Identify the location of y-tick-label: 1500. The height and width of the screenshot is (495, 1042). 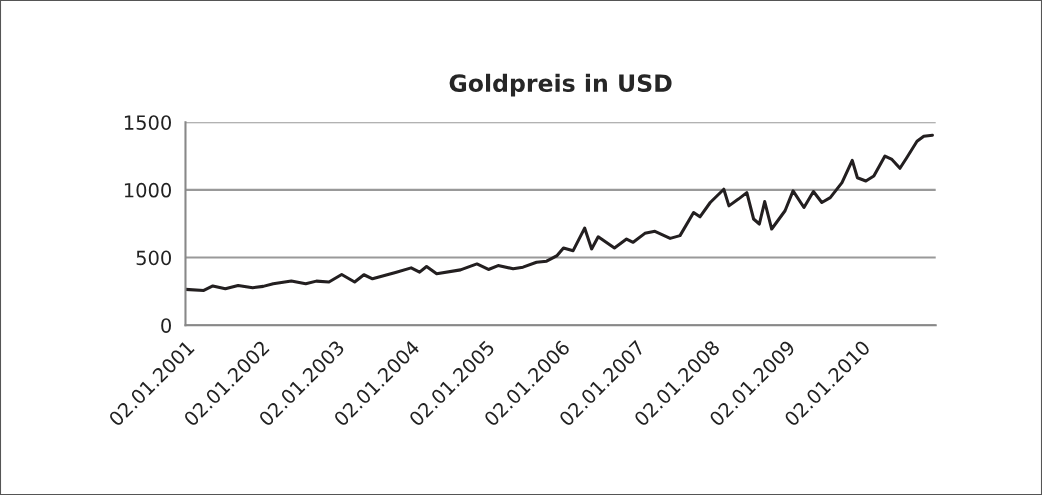
(147, 122).